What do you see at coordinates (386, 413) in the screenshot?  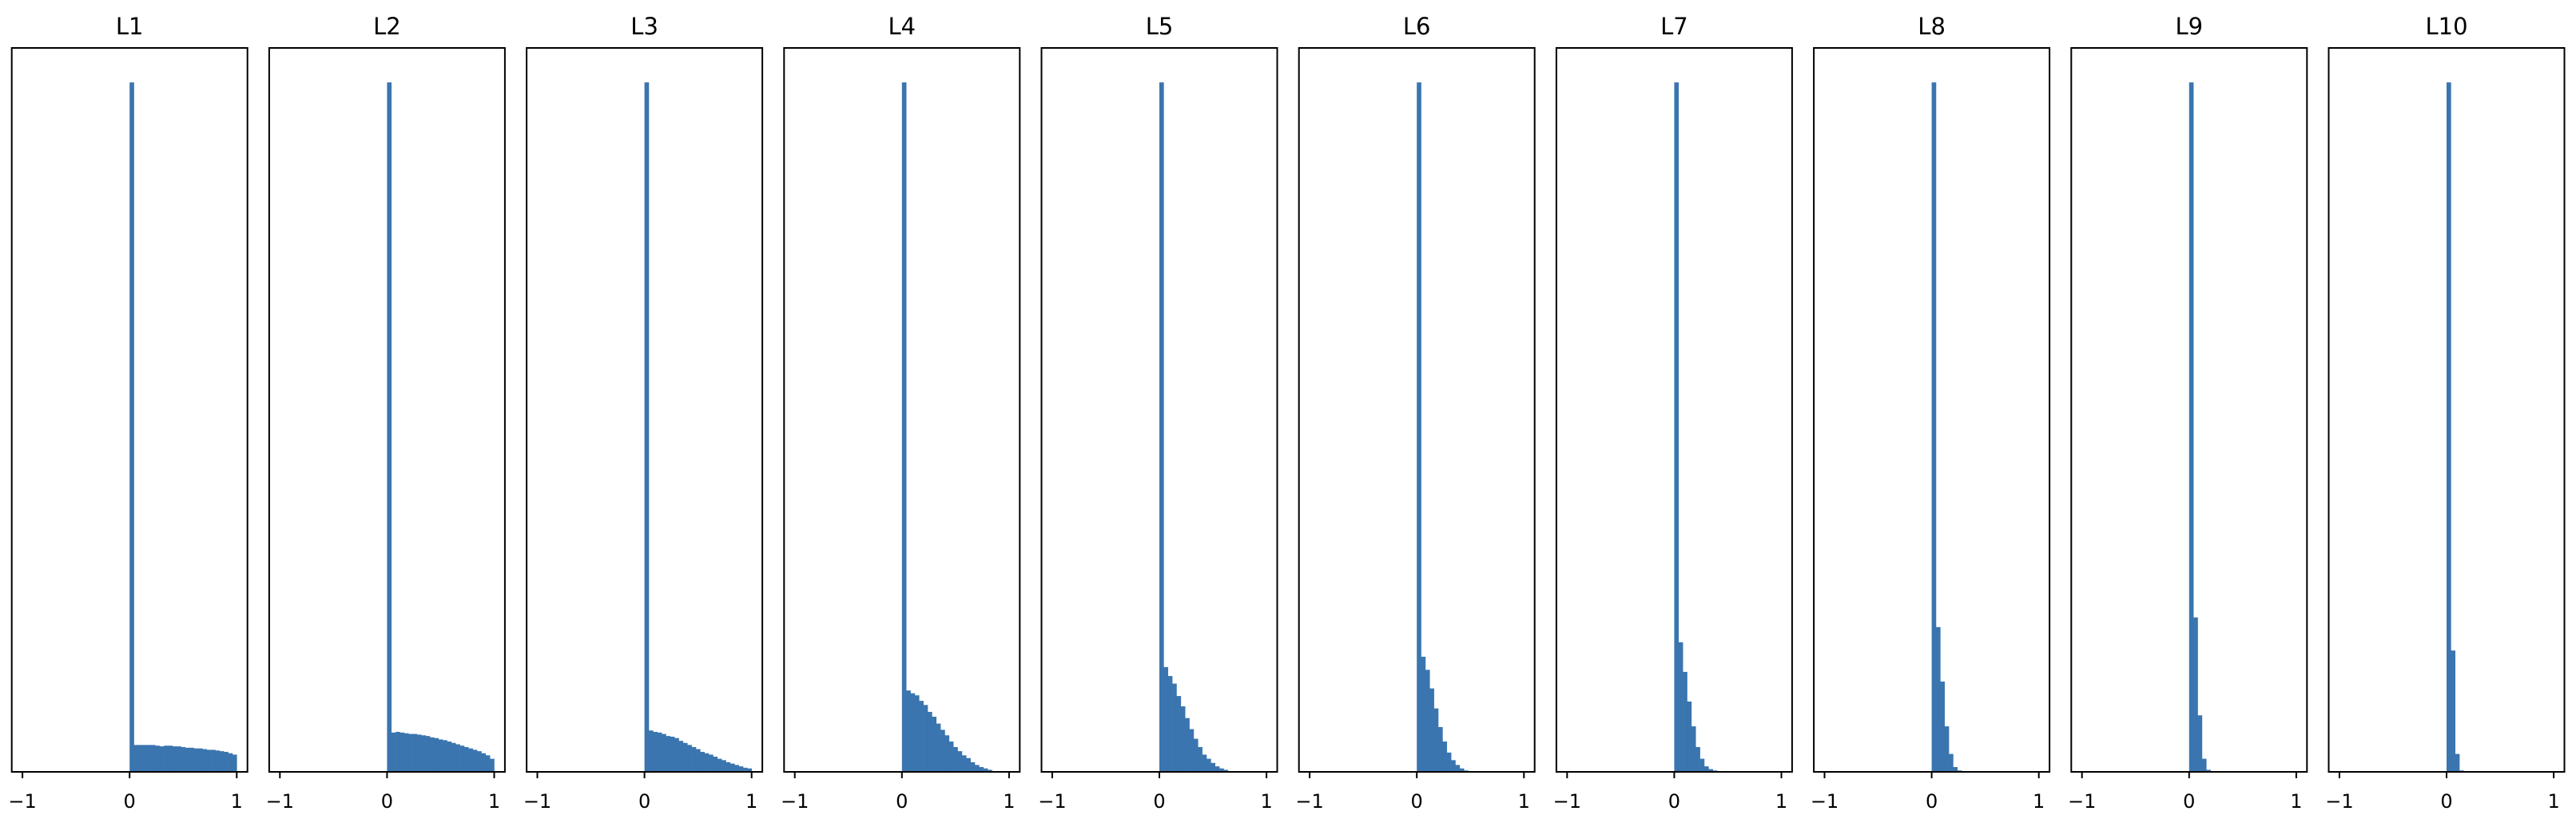 I see `subplot-l2: −1 0 1 L2` at bounding box center [386, 413].